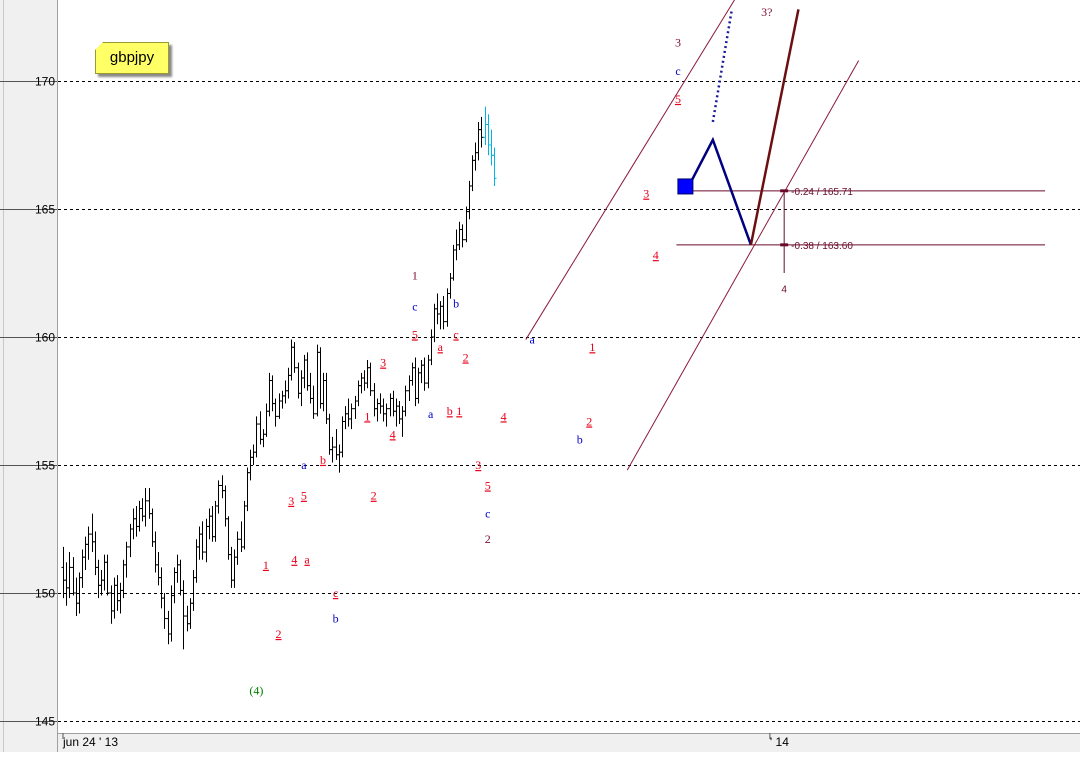 The width and height of the screenshot is (1080, 757). I want to click on fib-level-label: -0.38 / 163.60, so click(822, 246).